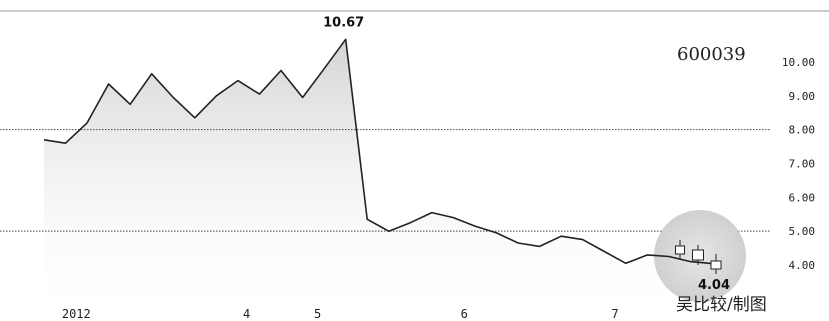 The width and height of the screenshot is (829, 321). Describe the element at coordinates (802, 130) in the screenshot. I see `y-tick-label: 8.00` at that location.